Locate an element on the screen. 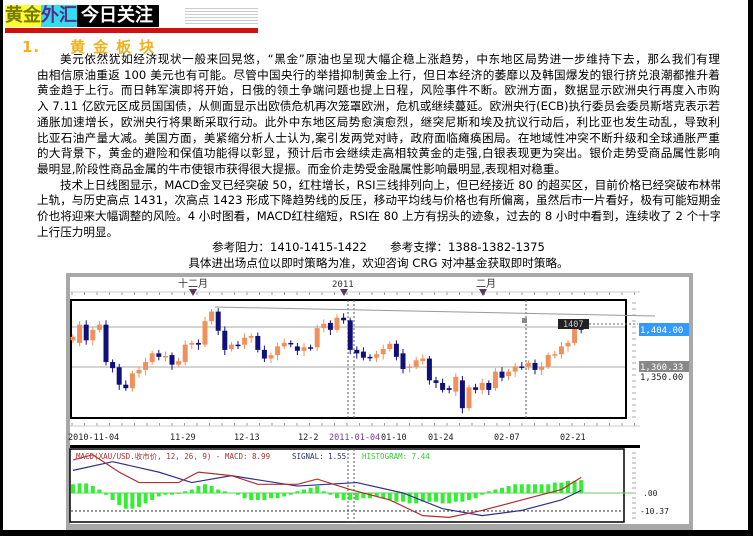 This screenshot has width=753, height=536. strategy-note: 具体进出场点位以即时策略为准，欢迎咨询 CRG 对冲基金获取即时策略。 is located at coordinates (378, 263).